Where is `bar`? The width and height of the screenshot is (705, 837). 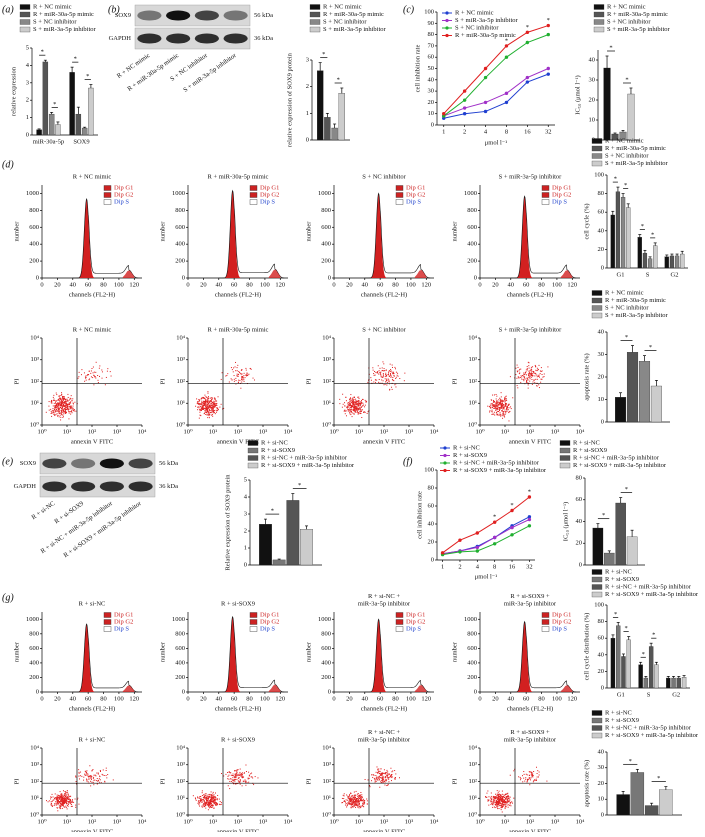
bar is located at coordinates (623, 805).